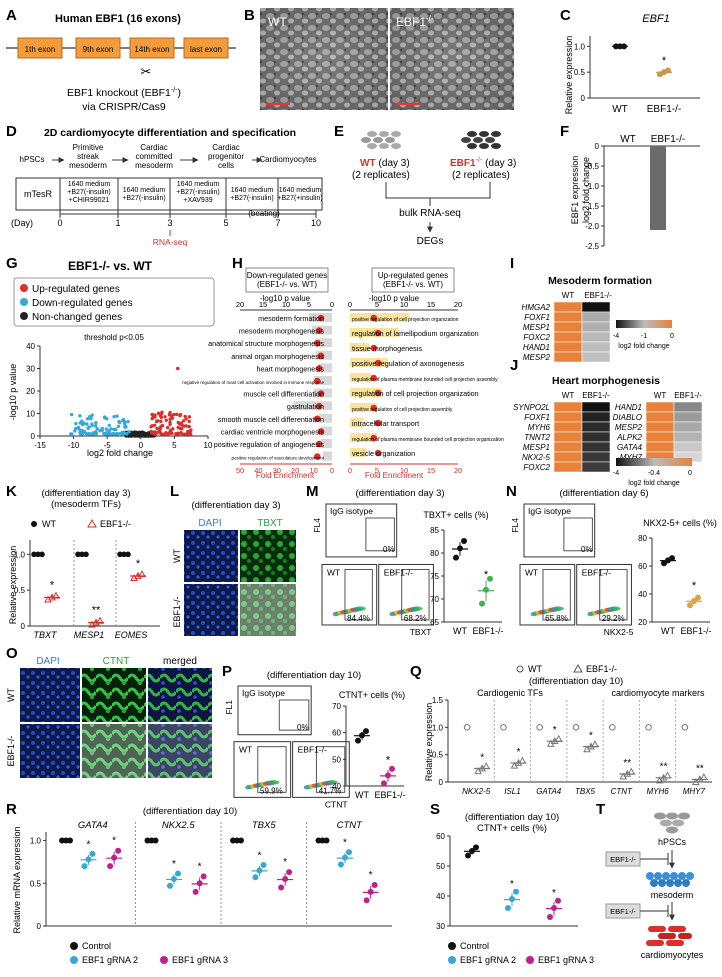 The image size is (722, 977). Describe the element at coordinates (151, 49) in the screenshot. I see `exon-14-label: 14th exon` at that location.